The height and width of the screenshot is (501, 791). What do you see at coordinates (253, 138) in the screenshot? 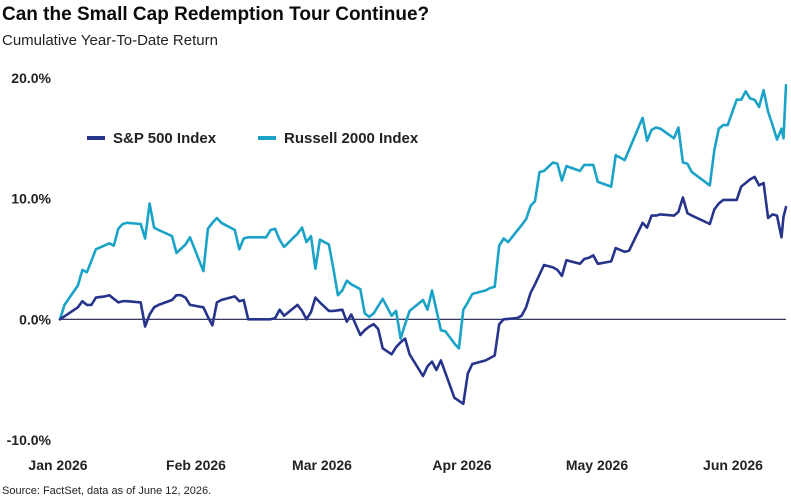
I see `legend: S&P 500 Index Russell 2000 Index` at bounding box center [253, 138].